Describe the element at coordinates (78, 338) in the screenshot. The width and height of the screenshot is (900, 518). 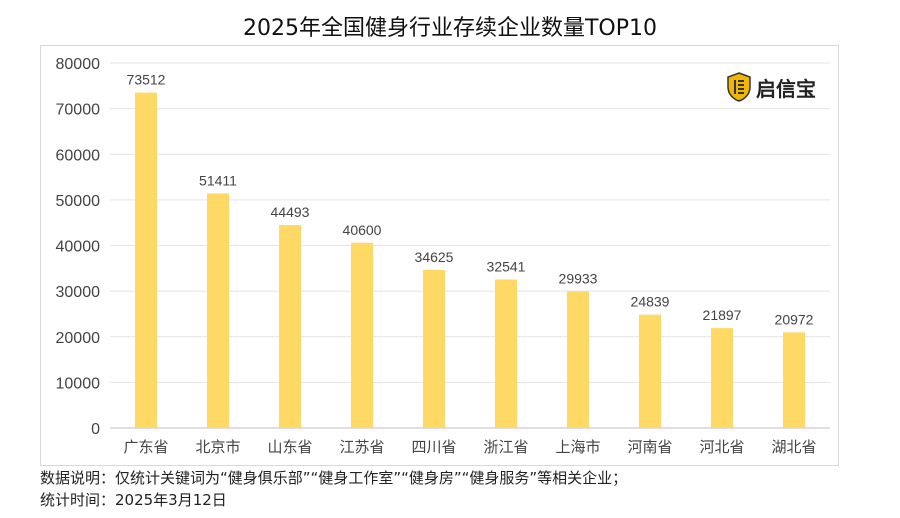
I see `y-tick-label: 20000` at that location.